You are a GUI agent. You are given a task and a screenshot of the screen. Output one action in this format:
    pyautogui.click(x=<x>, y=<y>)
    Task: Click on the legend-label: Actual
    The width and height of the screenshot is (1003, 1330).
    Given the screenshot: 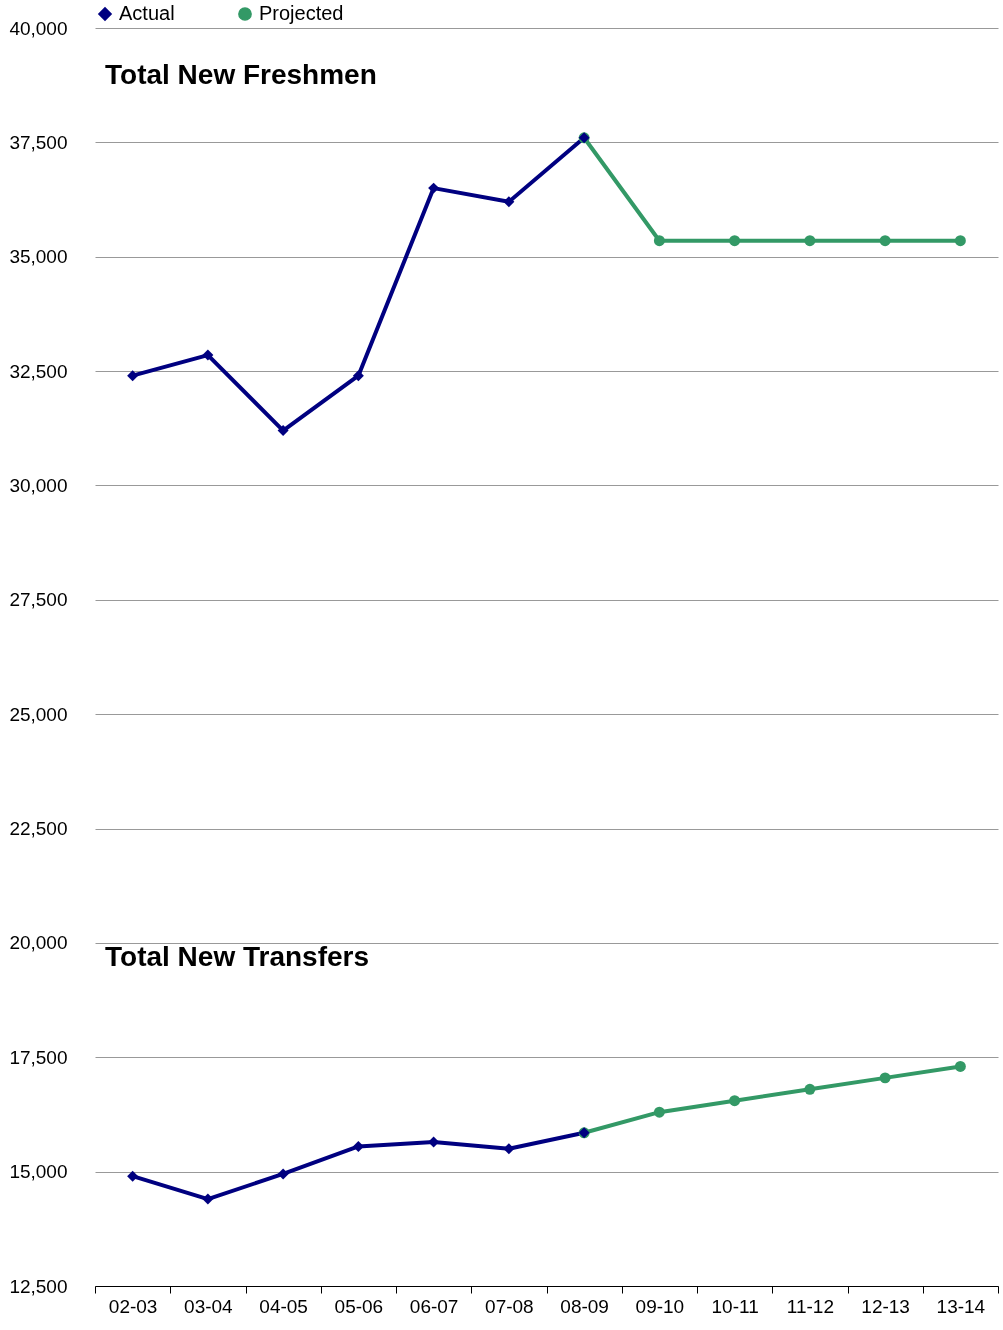 What is the action you would take?
    pyautogui.click(x=147, y=13)
    